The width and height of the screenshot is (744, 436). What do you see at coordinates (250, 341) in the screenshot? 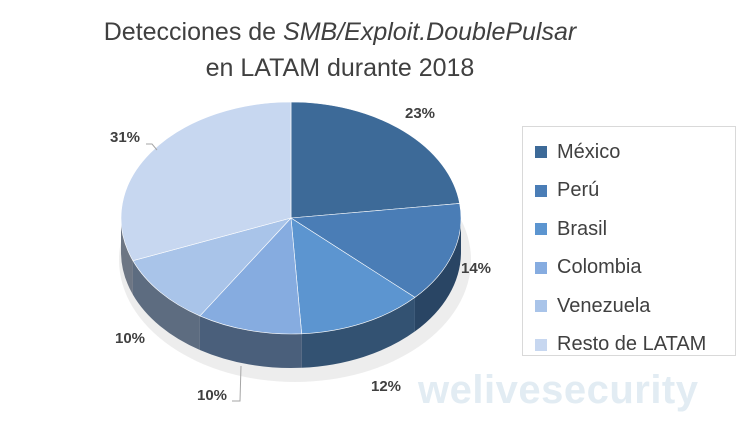
I see `pie-side-colombia` at bounding box center [250, 341].